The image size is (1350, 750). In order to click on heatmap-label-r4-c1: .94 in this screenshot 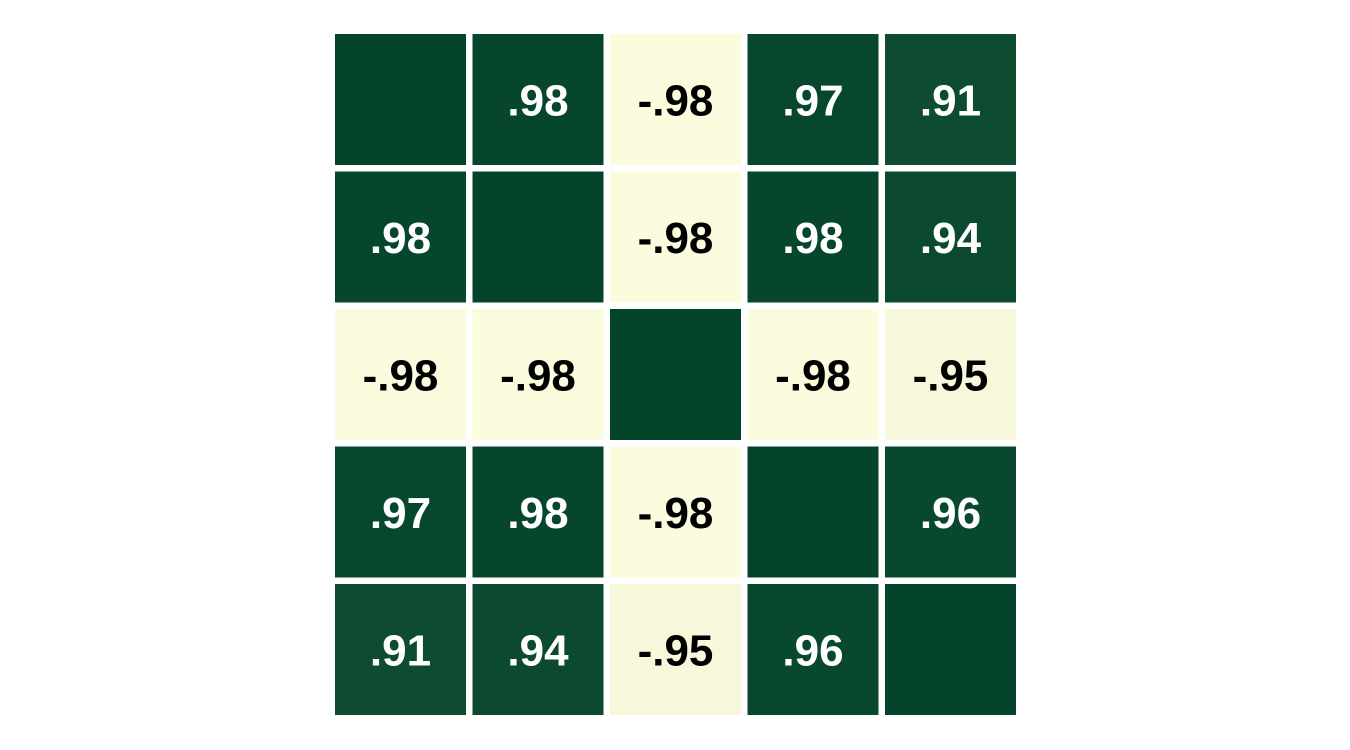, I will do `click(538, 651)`.